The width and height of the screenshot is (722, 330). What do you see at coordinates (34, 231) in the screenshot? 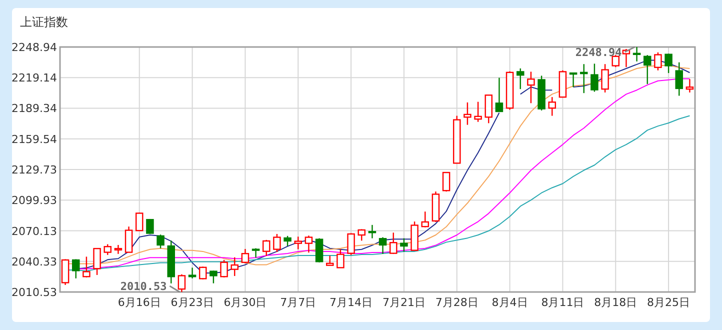
I see `y-tick-label: 2070.13` at bounding box center [34, 231].